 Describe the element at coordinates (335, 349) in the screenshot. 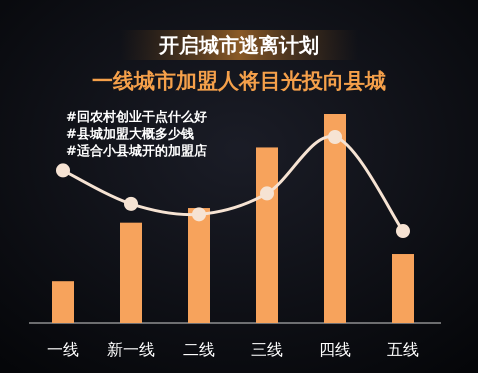

I see `x-tick-label: 四线` at that location.